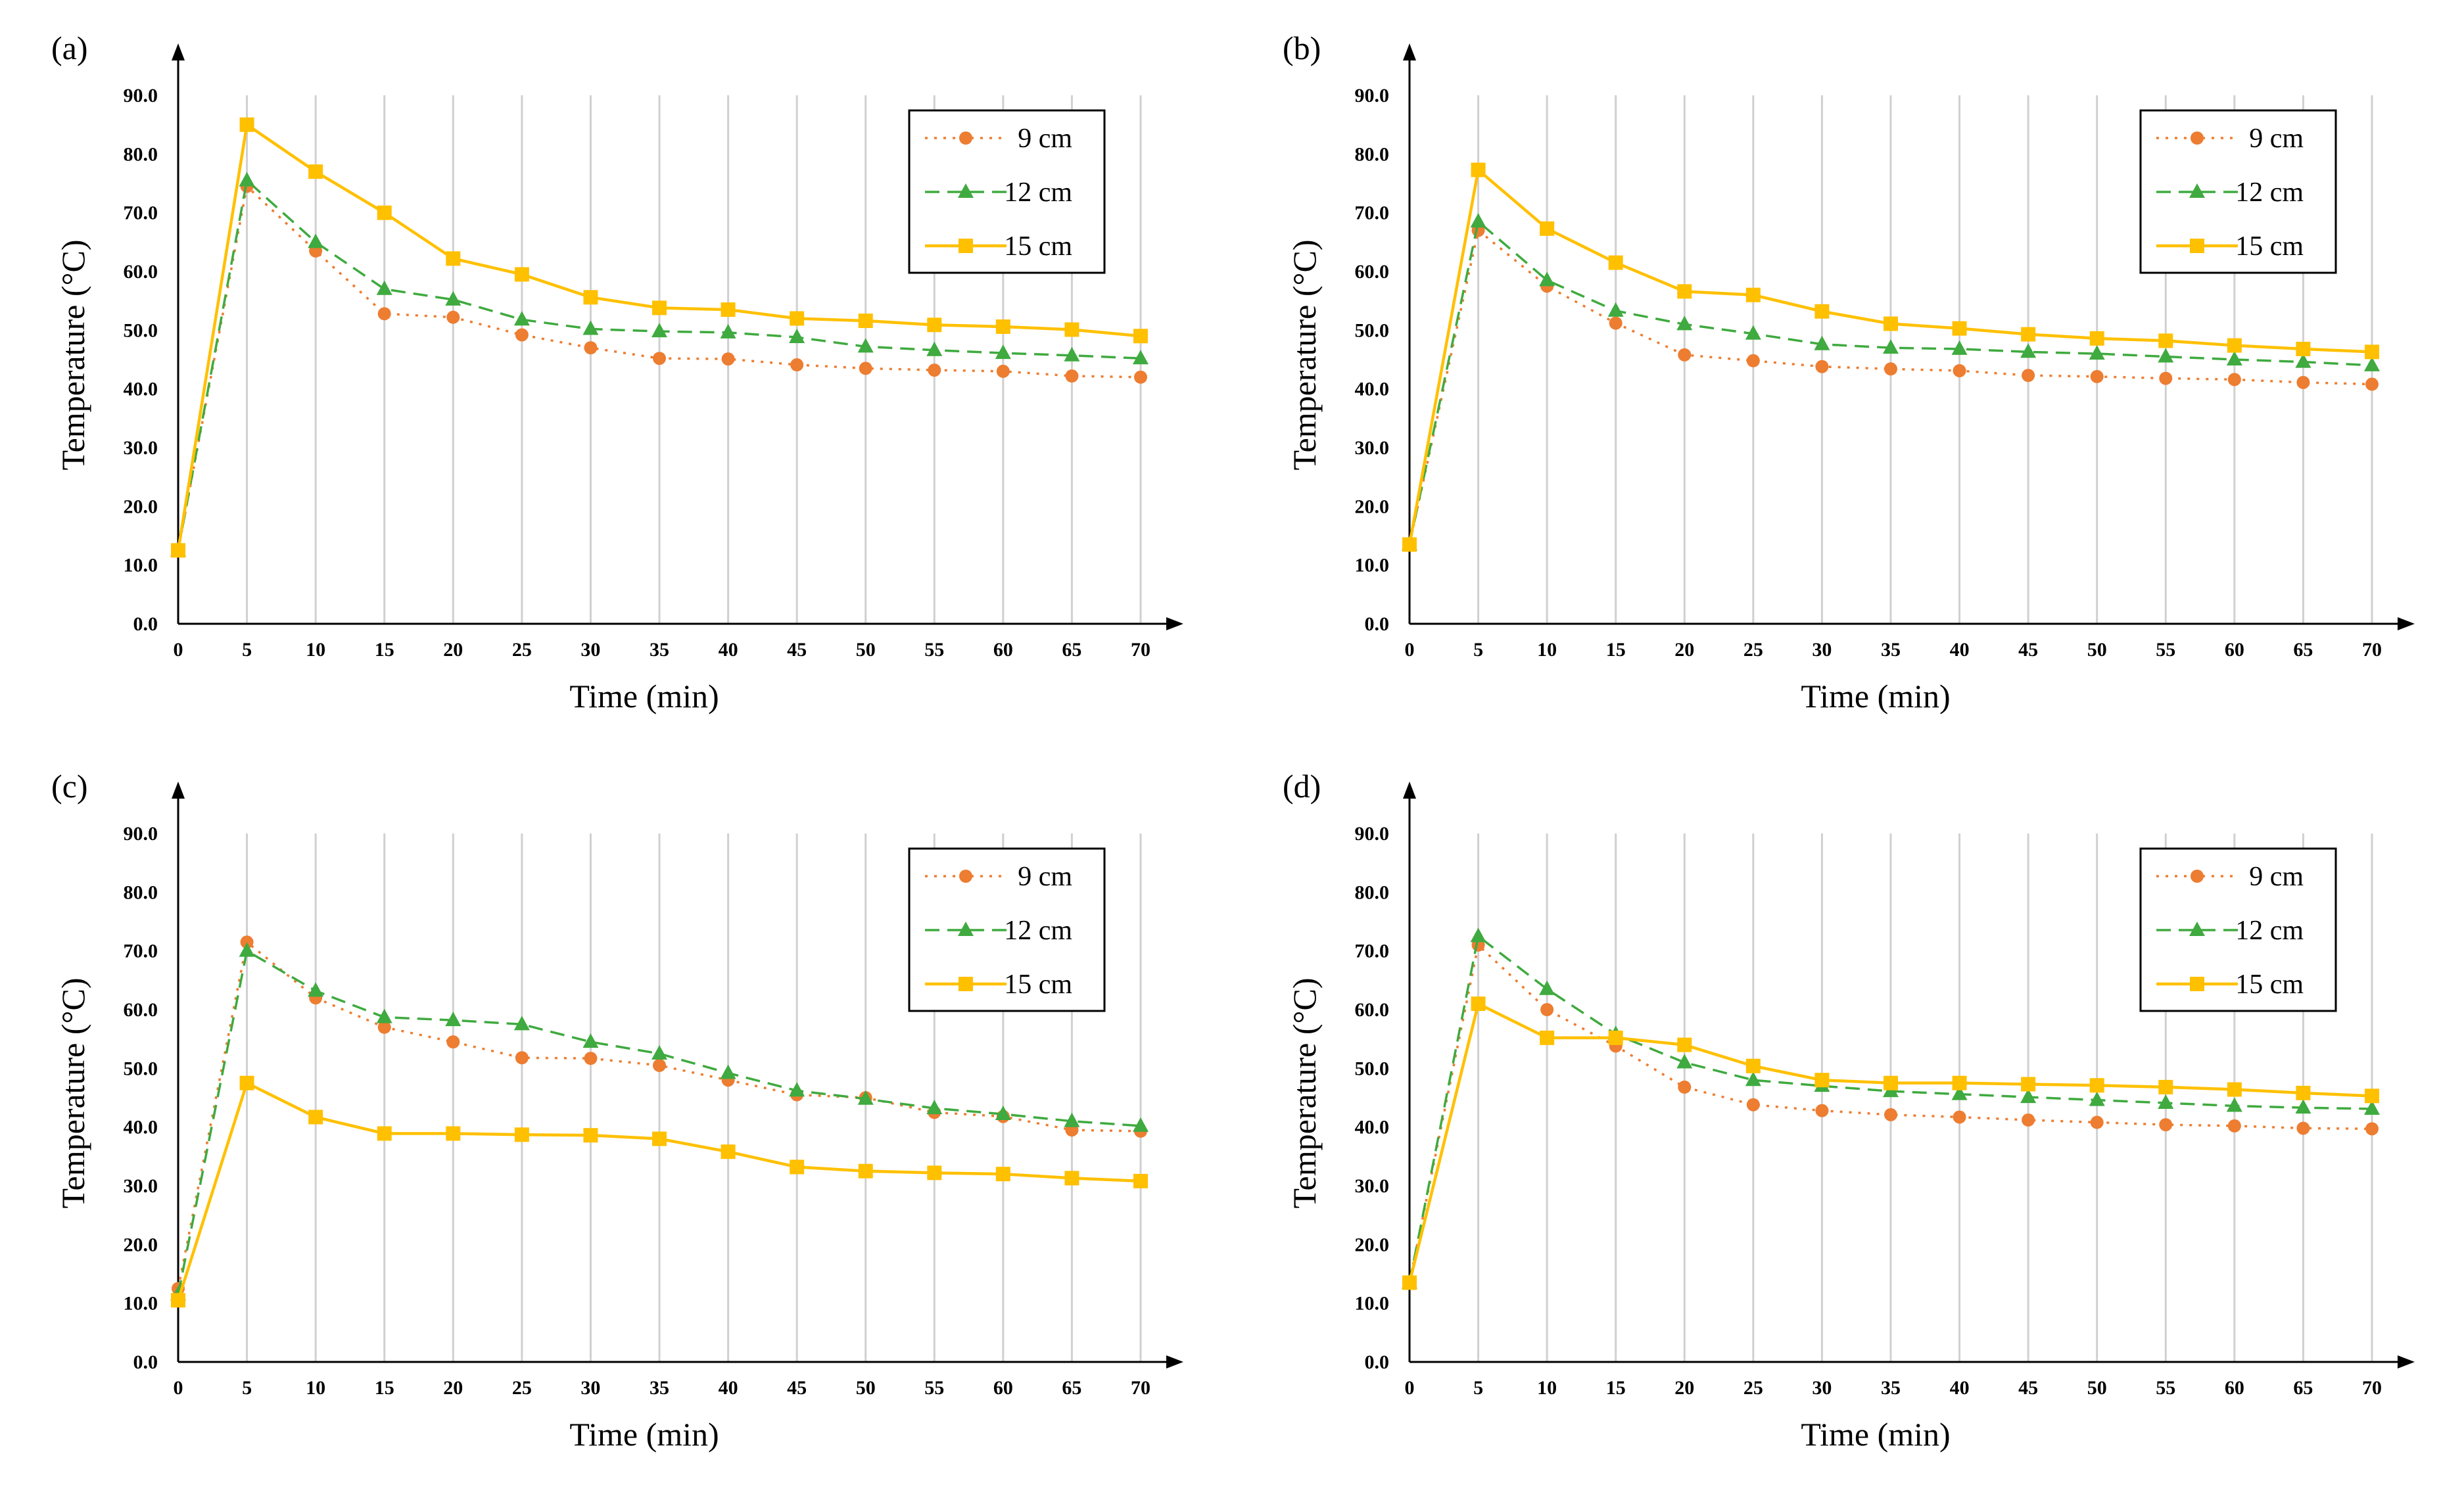 The width and height of the screenshot is (2464, 1498). What do you see at coordinates (1304, 1092) in the screenshot?
I see `y-axis-title: Temperature (°C)` at bounding box center [1304, 1092].